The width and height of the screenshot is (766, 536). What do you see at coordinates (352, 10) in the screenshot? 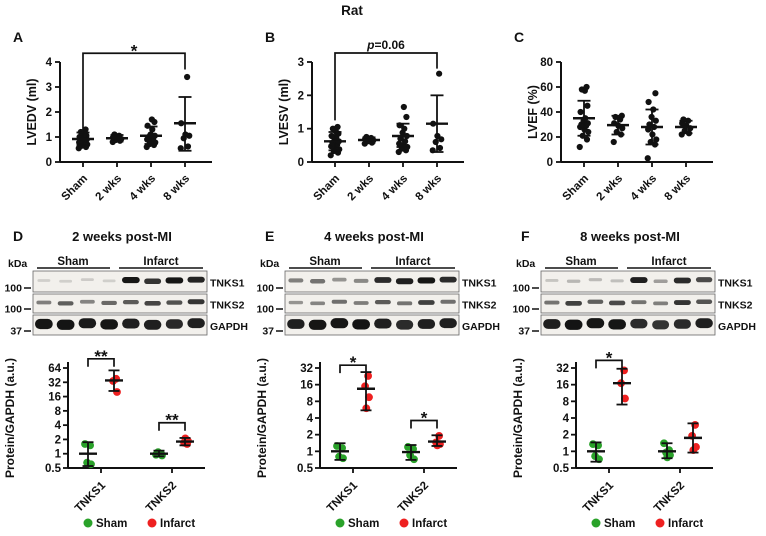
I see `figure-title: Rat` at bounding box center [352, 10].